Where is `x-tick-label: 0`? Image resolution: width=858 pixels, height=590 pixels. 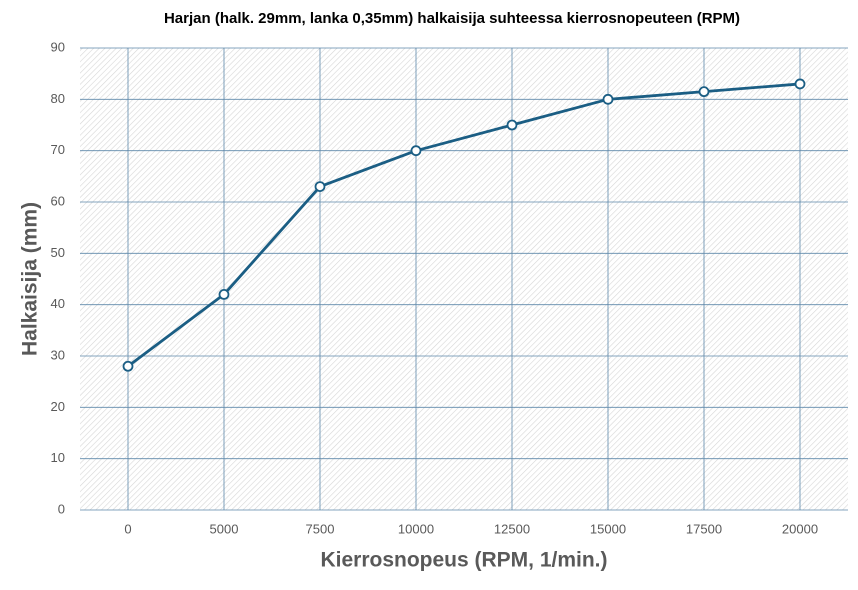 x-tick-label: 0 is located at coordinates (127, 528).